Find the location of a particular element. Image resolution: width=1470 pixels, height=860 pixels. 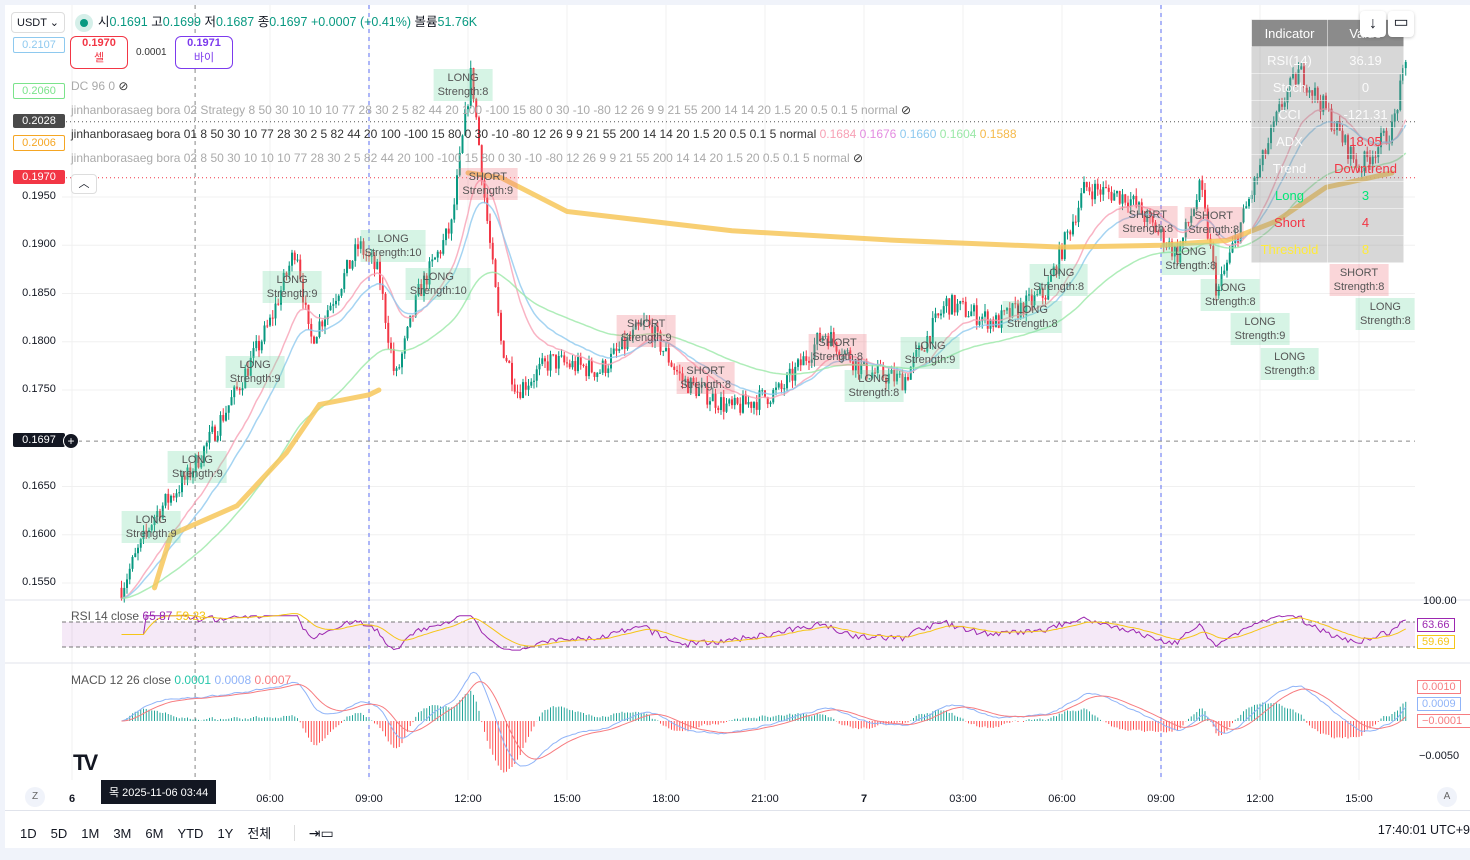

buy-label: 바이 is located at coordinates (204, 58).